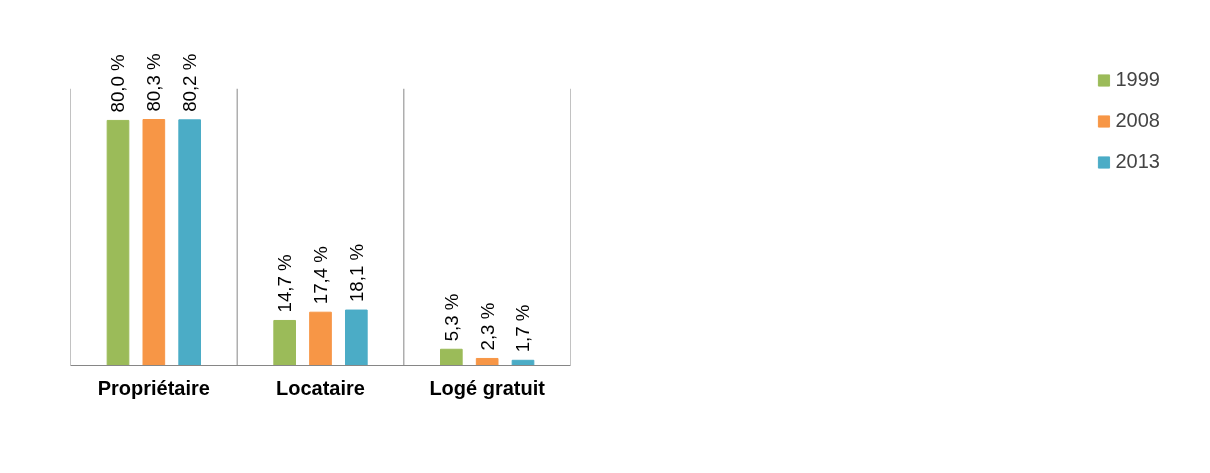  Describe the element at coordinates (523, 328) in the screenshot. I see `data-label: 1,7 %` at that location.